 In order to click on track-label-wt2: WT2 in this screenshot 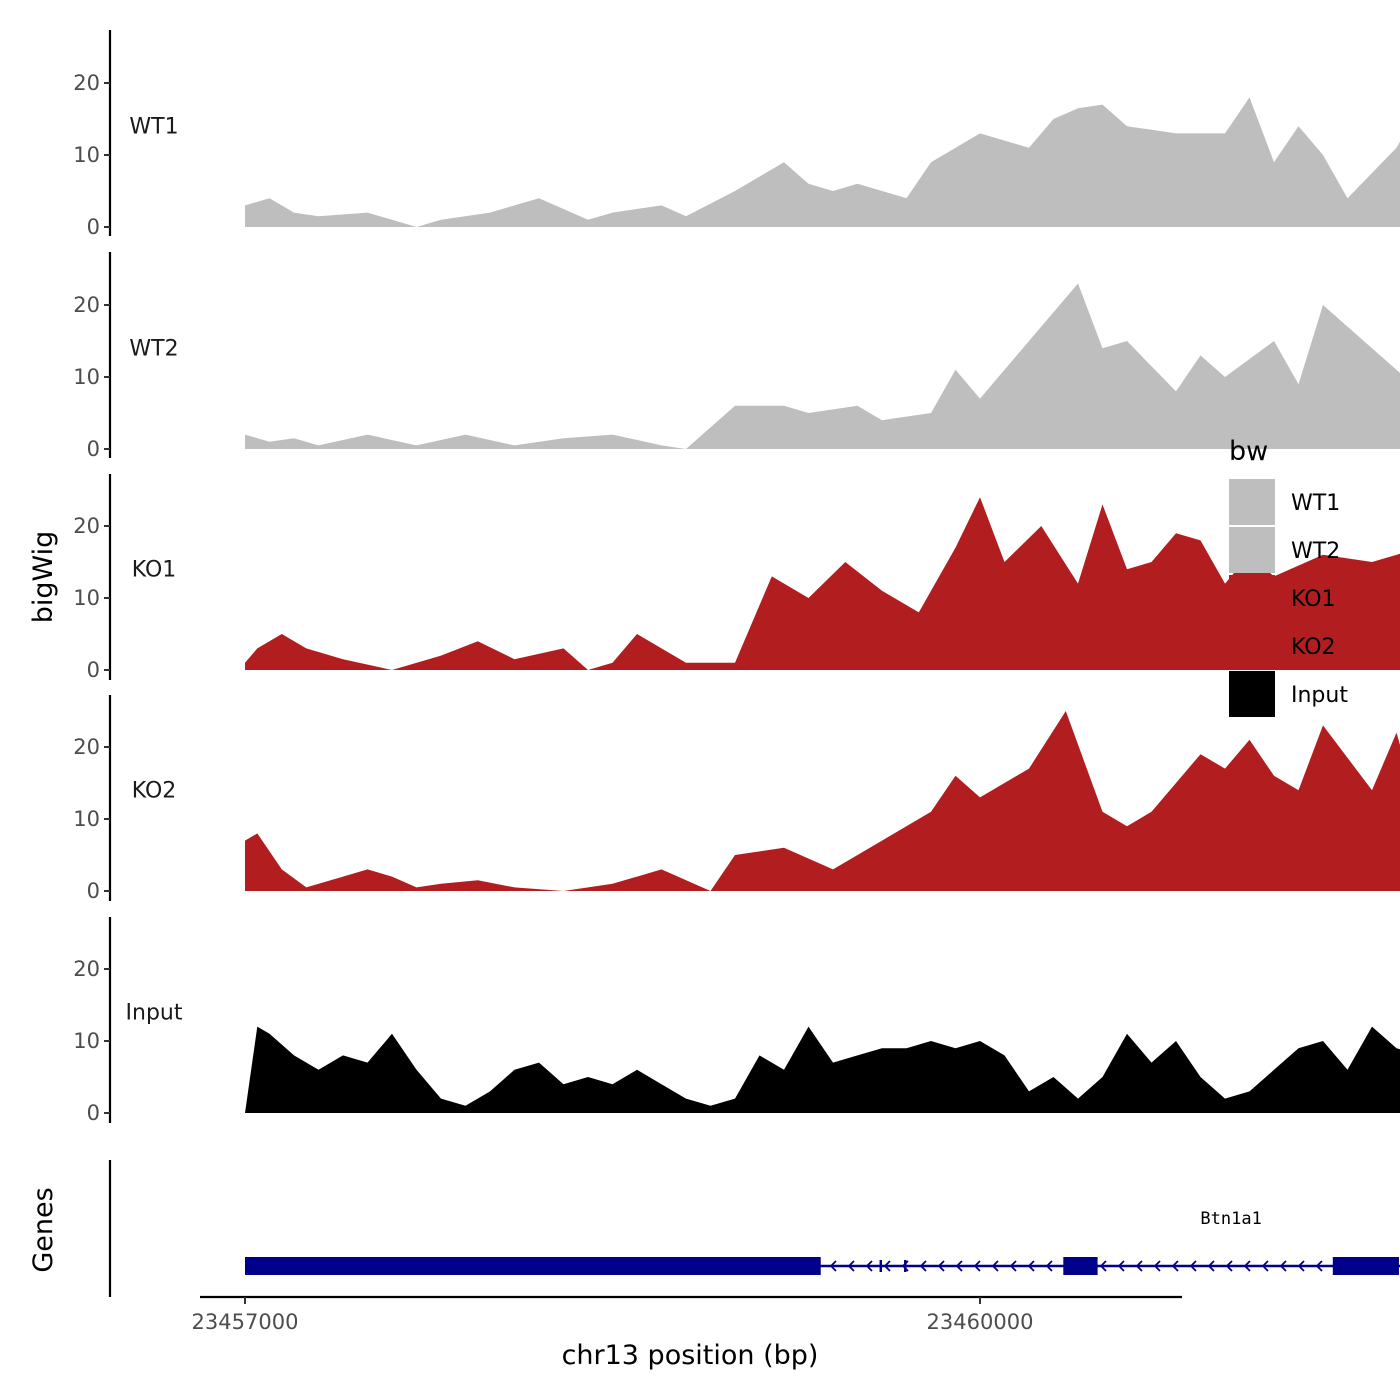, I will do `click(153, 348)`.